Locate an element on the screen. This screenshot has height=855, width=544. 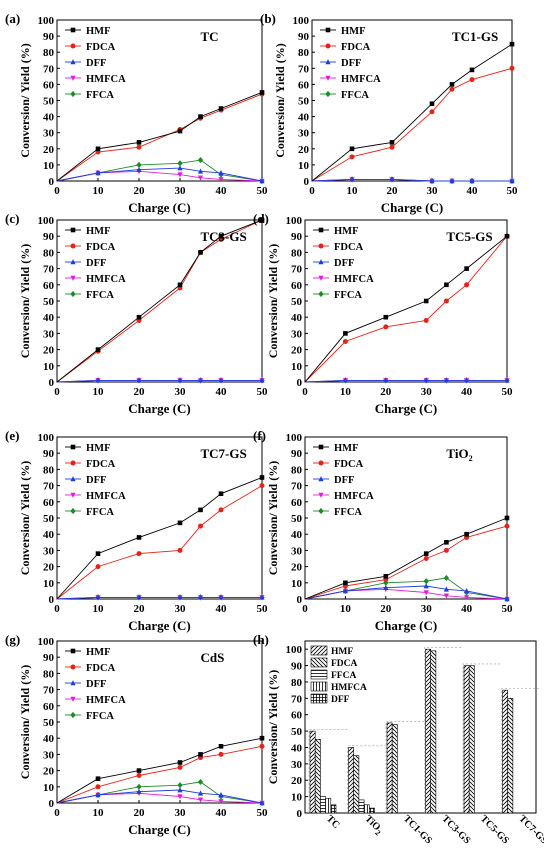
category-label-main: TC1-GS is located at coordinates (417, 829).